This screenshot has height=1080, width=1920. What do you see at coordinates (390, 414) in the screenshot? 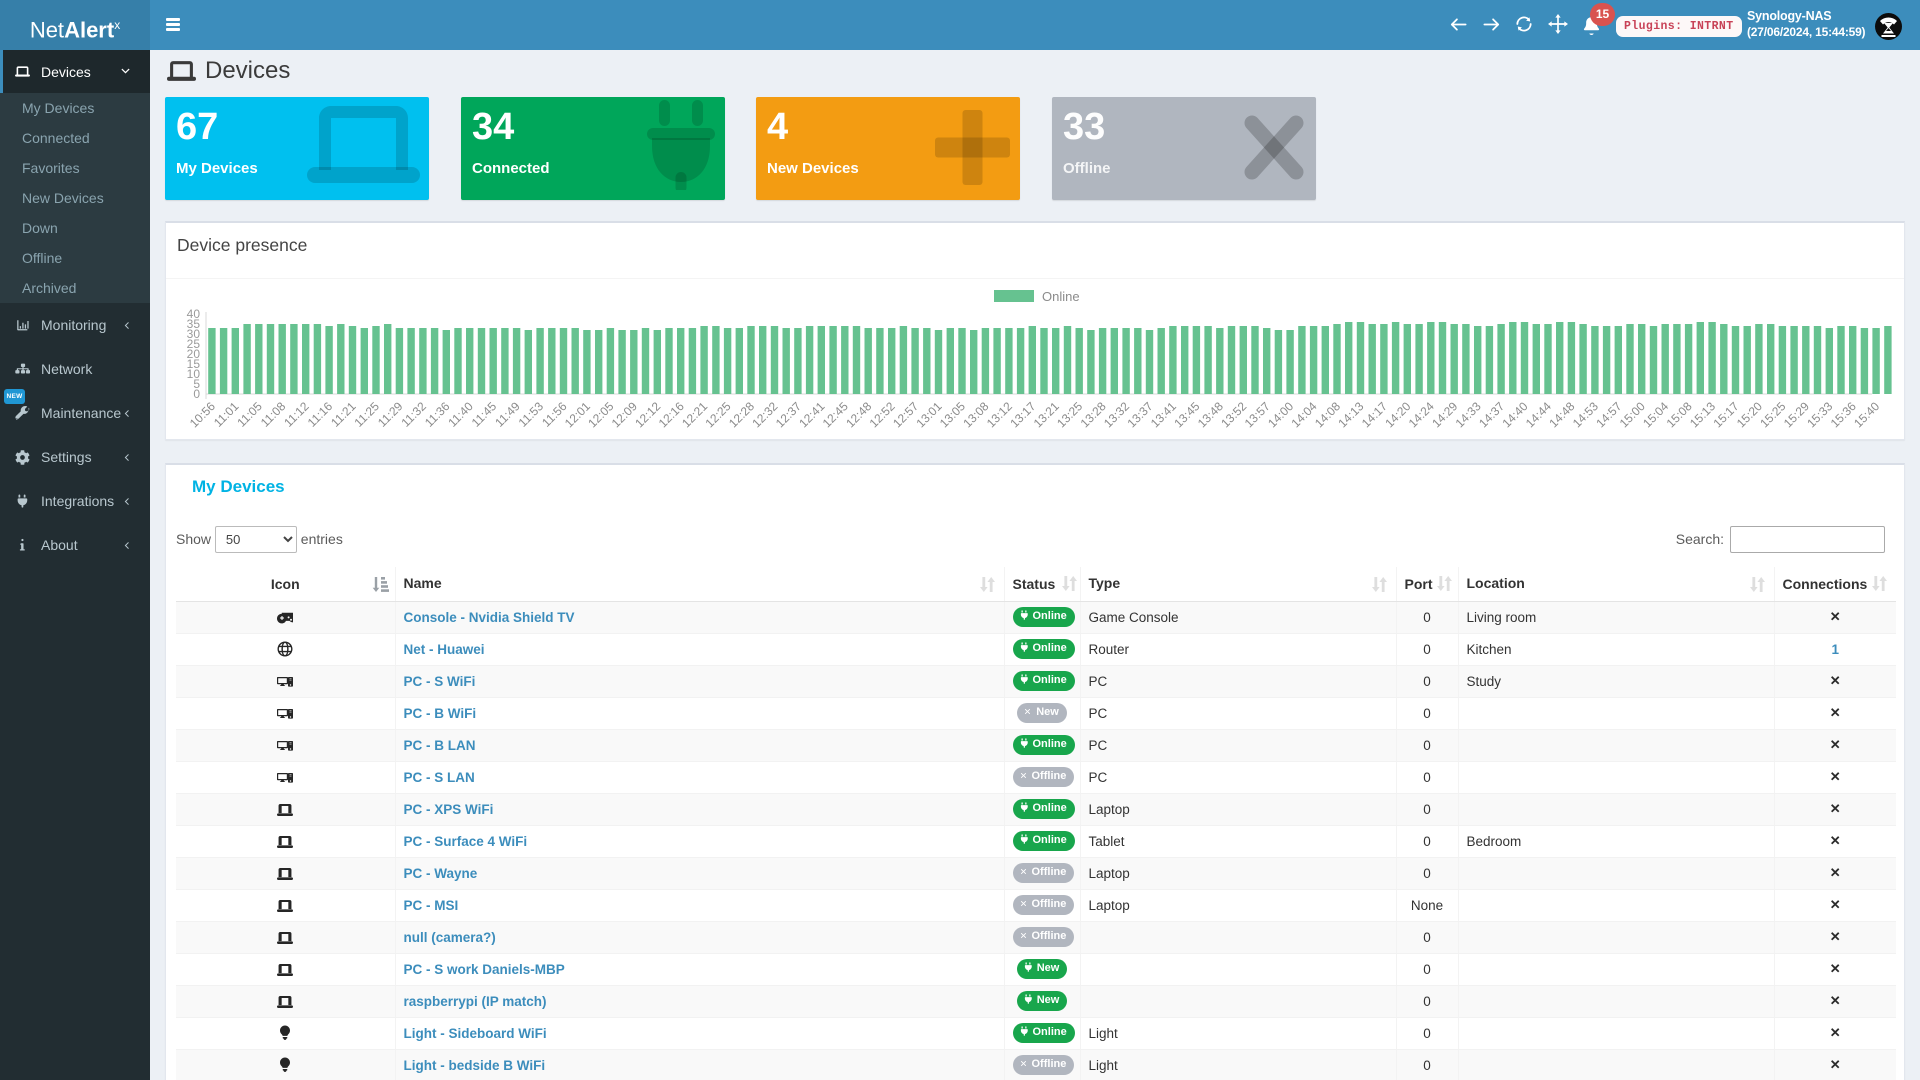
I see `svg-text: 11:29` at bounding box center [390, 414].